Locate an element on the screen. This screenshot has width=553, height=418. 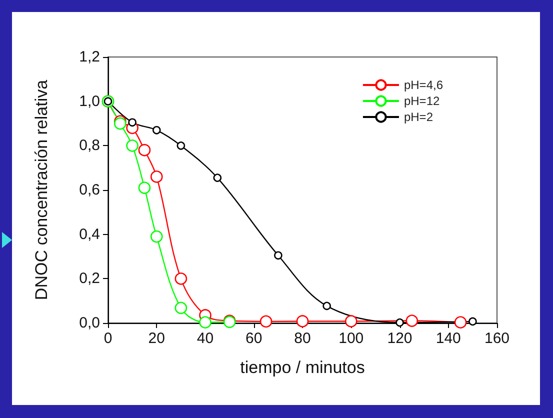
y-tick-label: 0,2 is located at coordinates (89, 279).